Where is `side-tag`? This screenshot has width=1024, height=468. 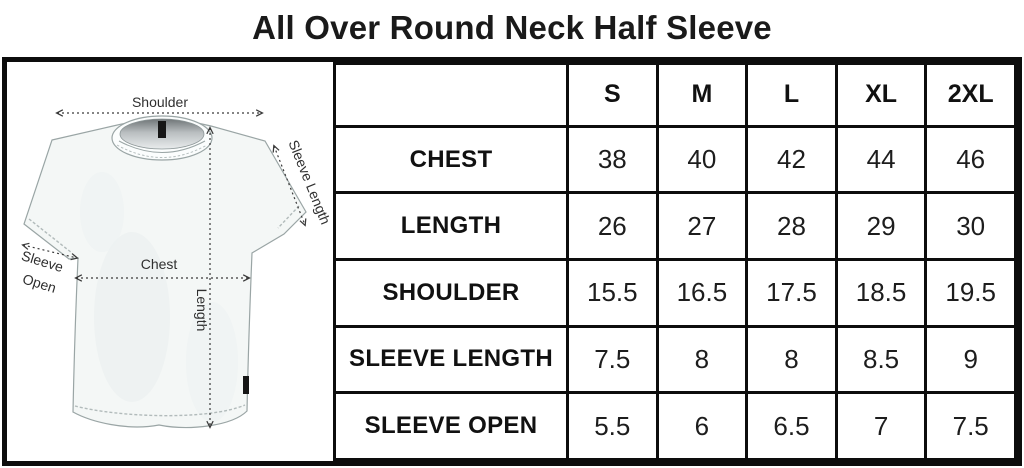 side-tag is located at coordinates (246, 385).